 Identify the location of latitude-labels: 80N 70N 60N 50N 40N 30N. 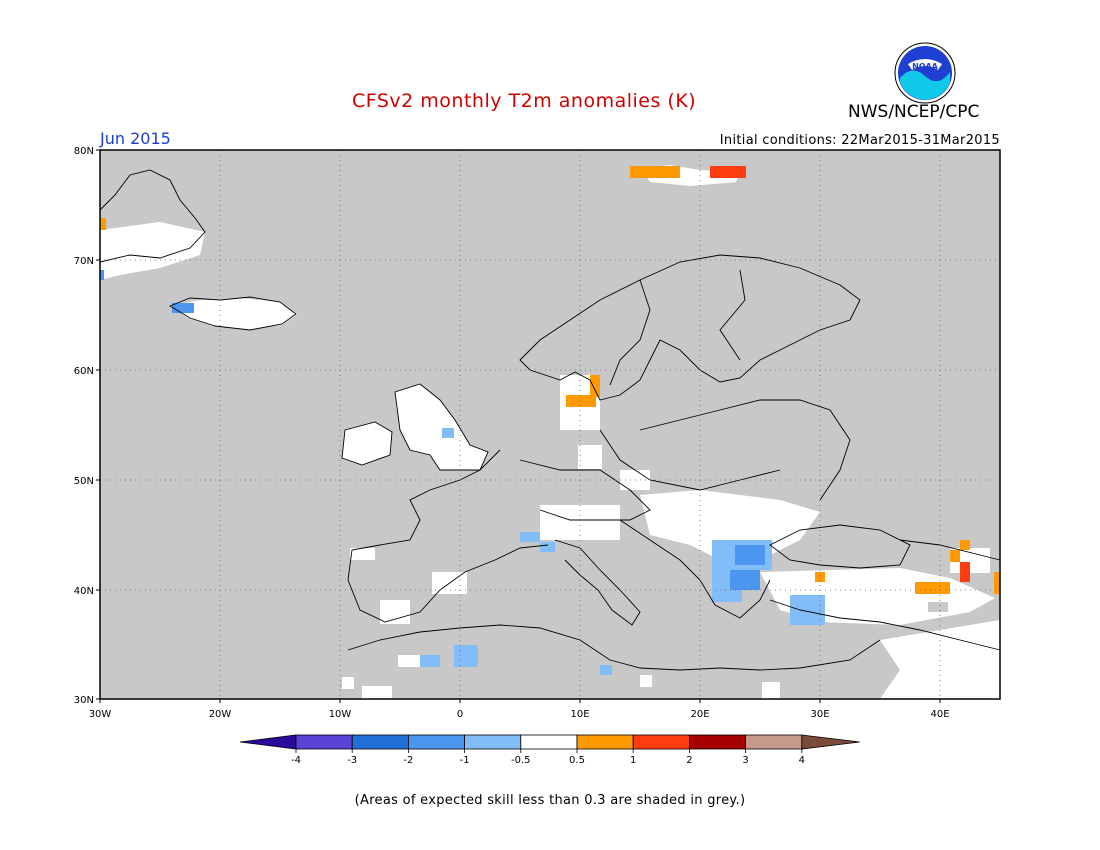
(87, 426).